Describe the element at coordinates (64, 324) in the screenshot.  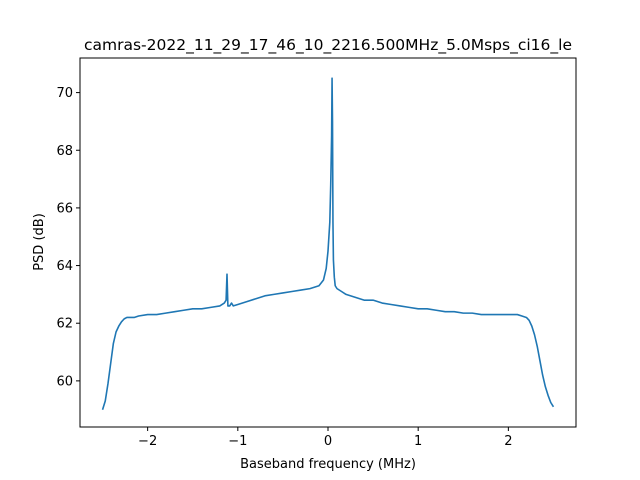
I see `y-tick-label: 62` at that location.